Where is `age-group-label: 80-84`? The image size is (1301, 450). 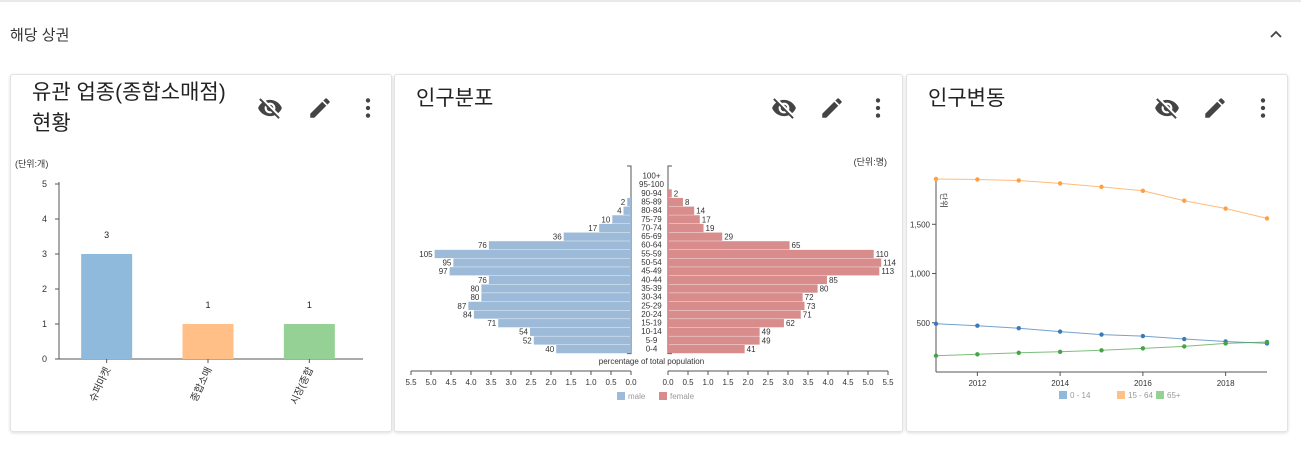 age-group-label: 80-84 is located at coordinates (651, 210).